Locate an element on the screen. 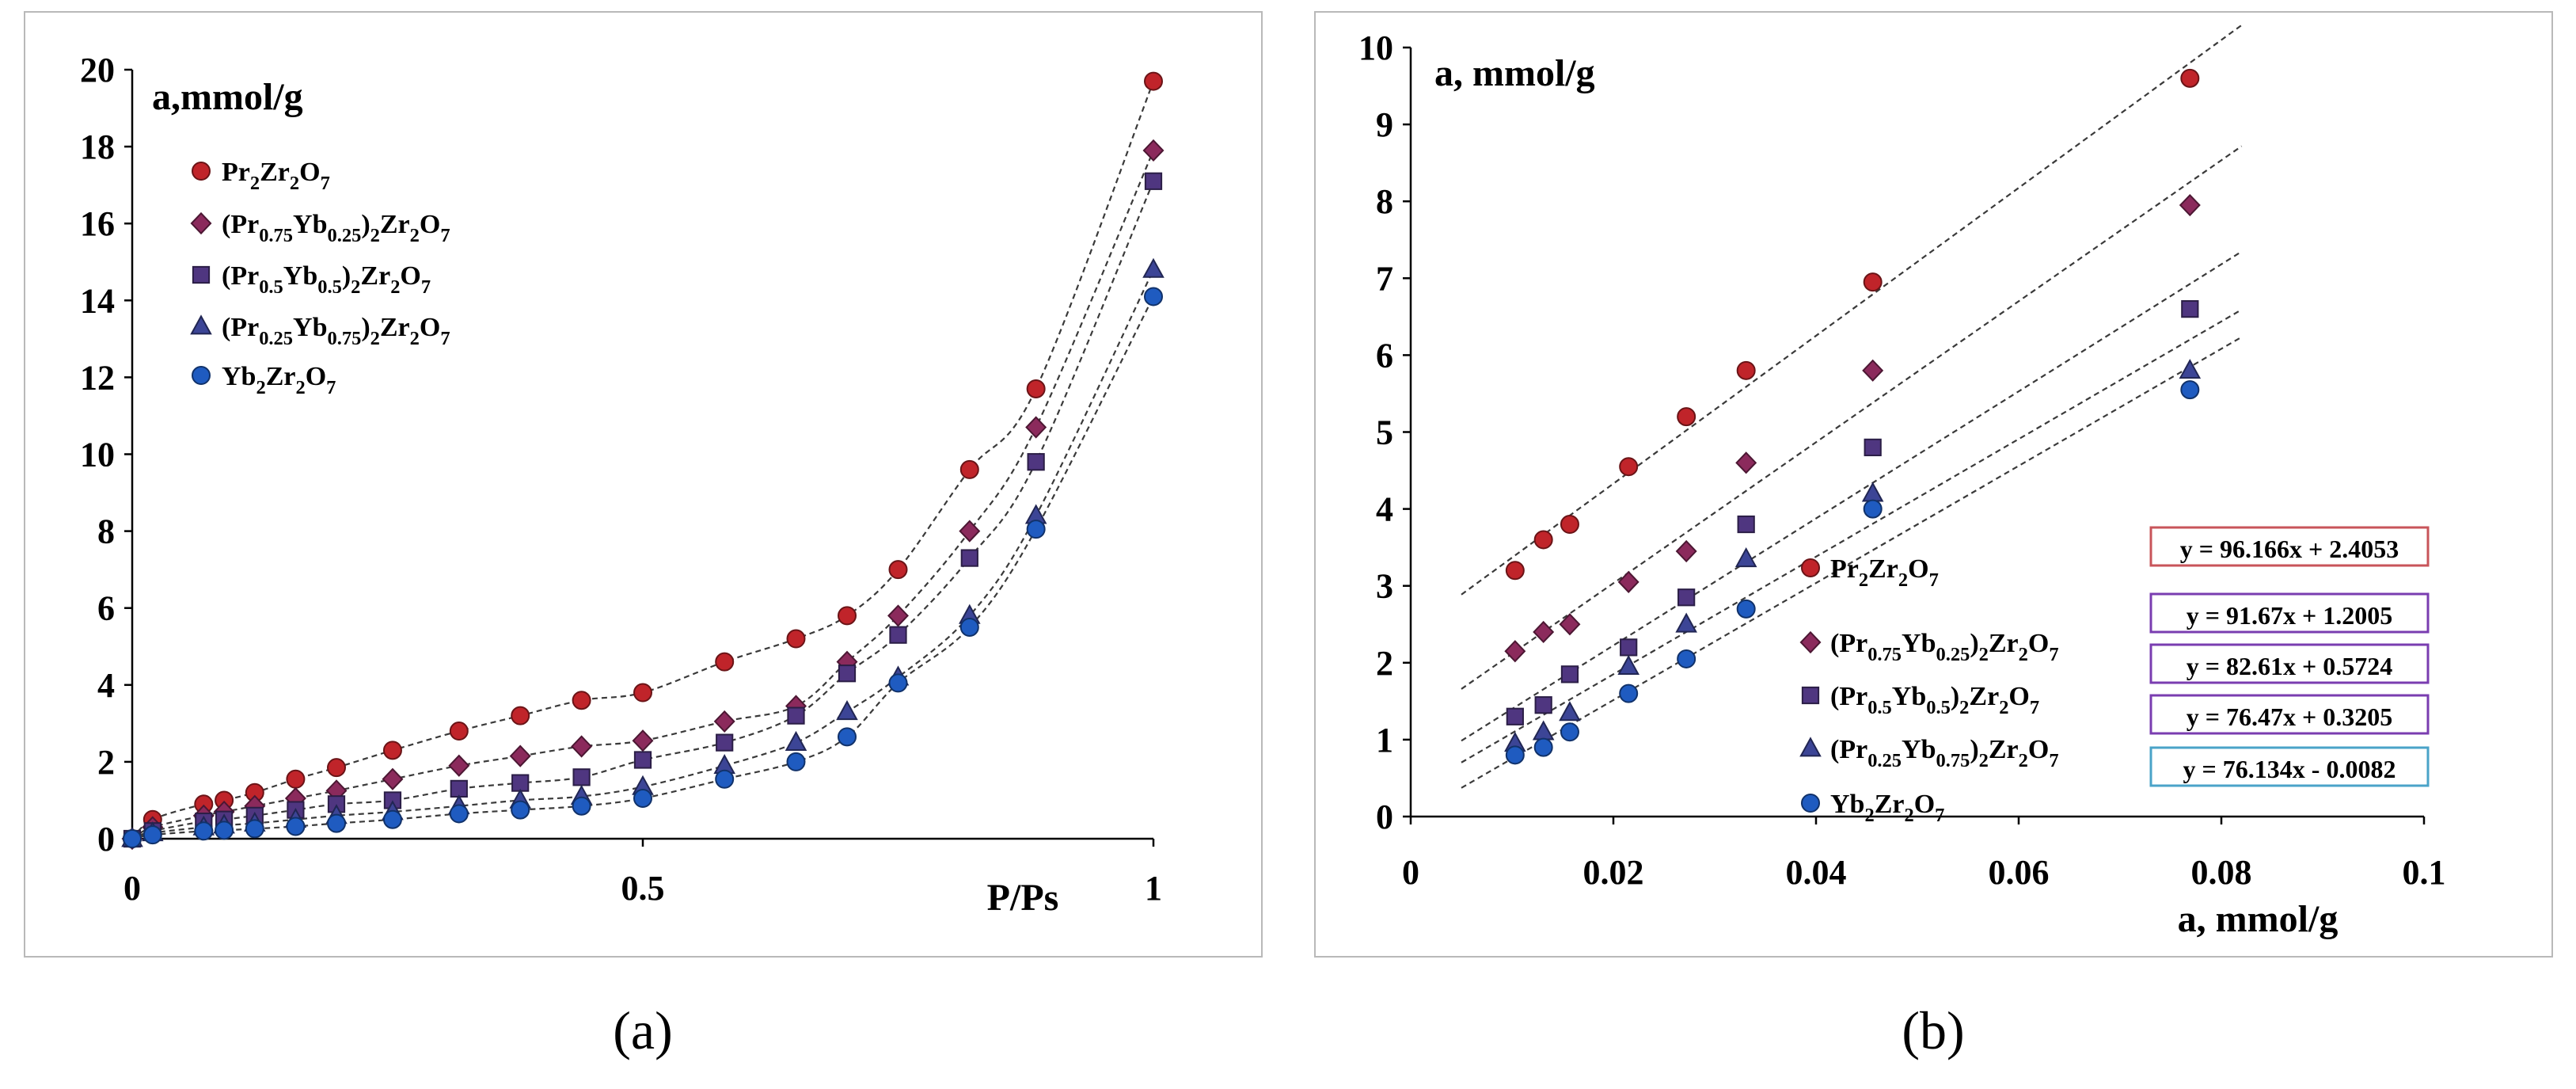 Image resolution: width=2576 pixels, height=1089 pixels. y-tick-label: 10 is located at coordinates (97, 455).